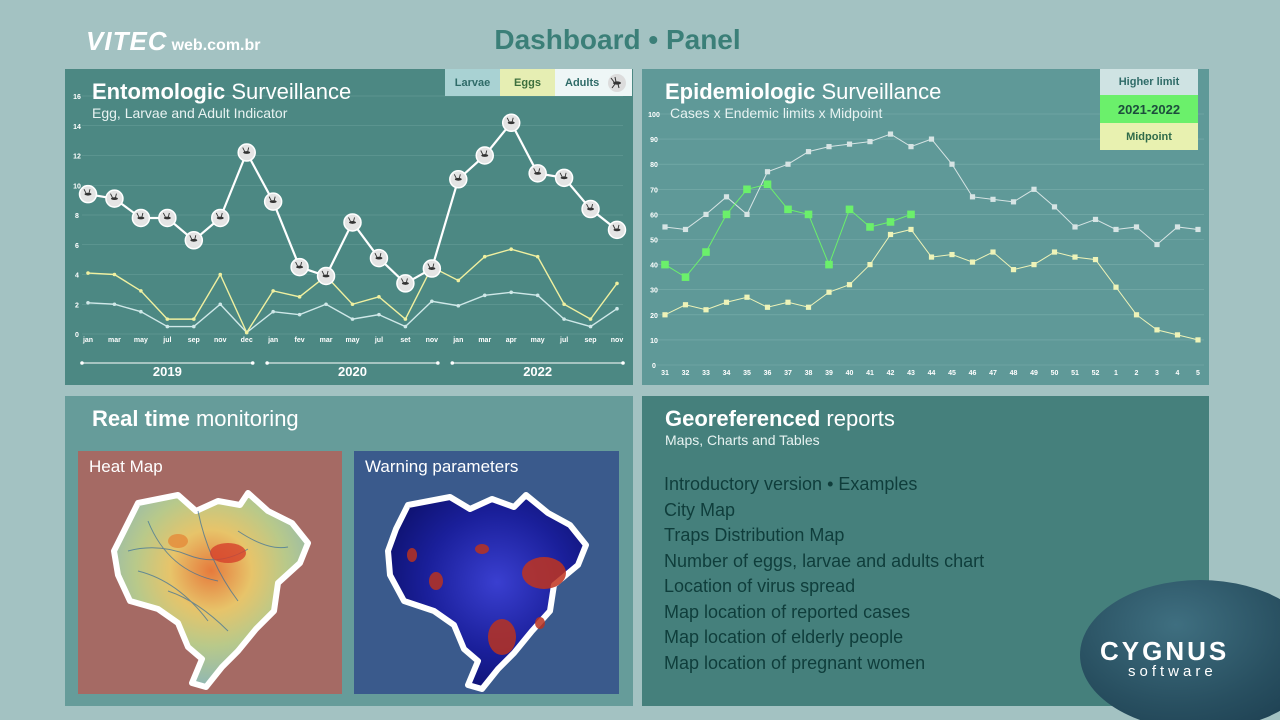 The width and height of the screenshot is (1280, 720). What do you see at coordinates (803, 92) in the screenshot?
I see `epidemiologic-title: Epidemiologic Surveillance` at bounding box center [803, 92].